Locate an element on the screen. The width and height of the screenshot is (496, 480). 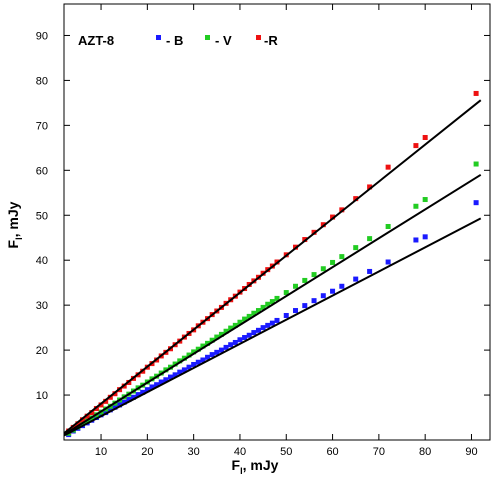
y-tick-label: 60 is located at coordinates (42, 171).